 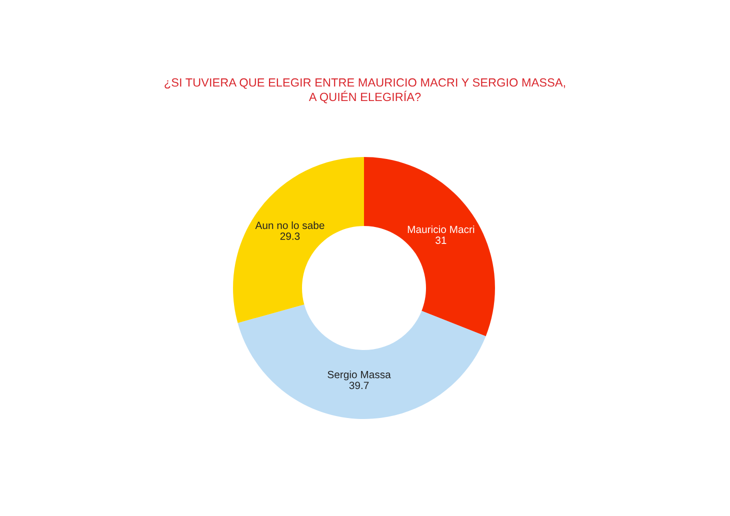 I want to click on slice-label: Aun no lo sabe, so click(x=289, y=225).